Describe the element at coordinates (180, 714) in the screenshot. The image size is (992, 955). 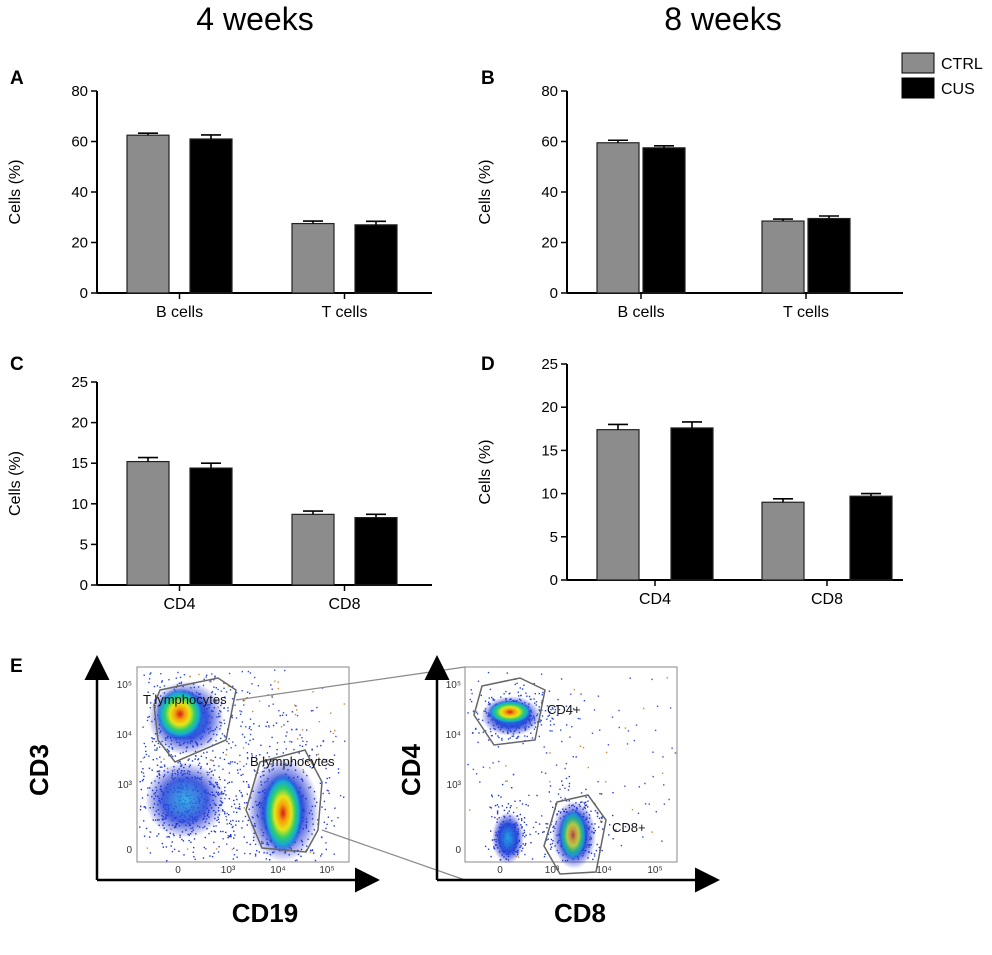
I see `flow1-t-cluster` at that location.